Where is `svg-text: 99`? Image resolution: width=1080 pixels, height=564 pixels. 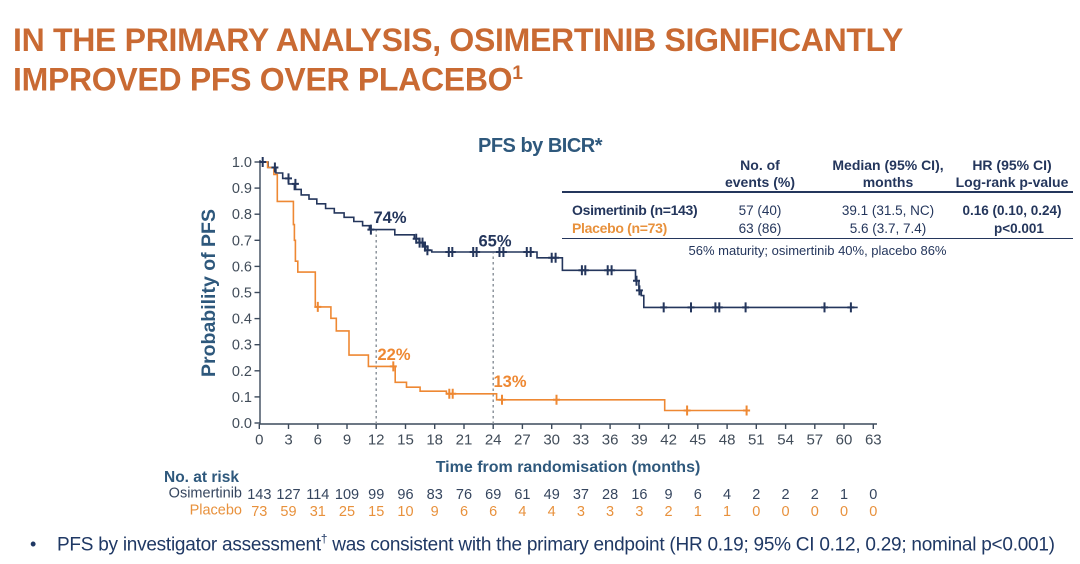
svg-text: 99 is located at coordinates (376, 495).